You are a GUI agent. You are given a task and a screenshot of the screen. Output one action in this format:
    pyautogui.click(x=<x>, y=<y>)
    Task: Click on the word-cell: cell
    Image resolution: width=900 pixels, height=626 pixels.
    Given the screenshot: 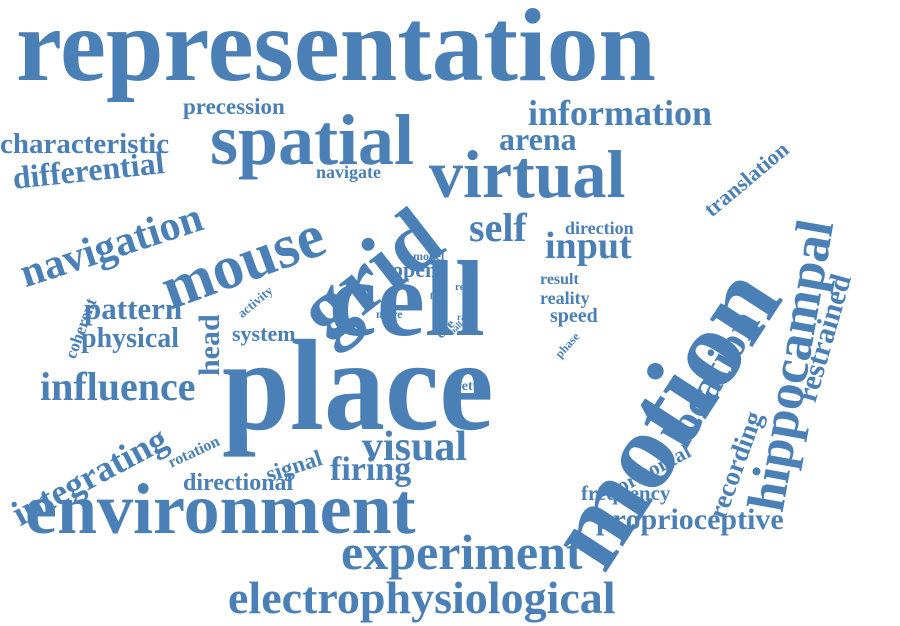 What is the action you would take?
    pyautogui.click(x=407, y=299)
    